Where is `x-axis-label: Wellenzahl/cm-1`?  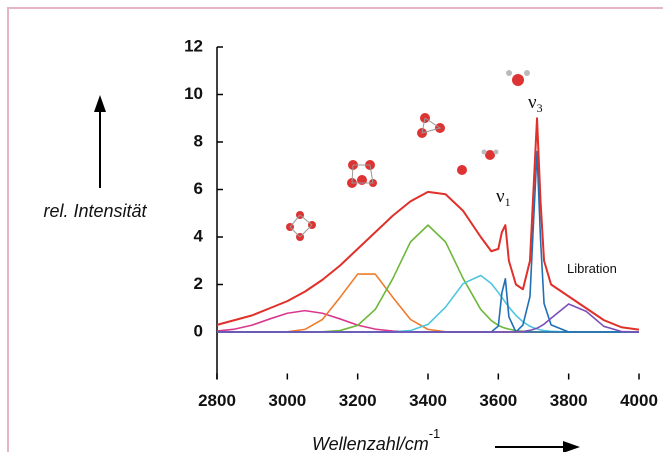 x-axis-label: Wellenzahl/cm-1 is located at coordinates (376, 439).